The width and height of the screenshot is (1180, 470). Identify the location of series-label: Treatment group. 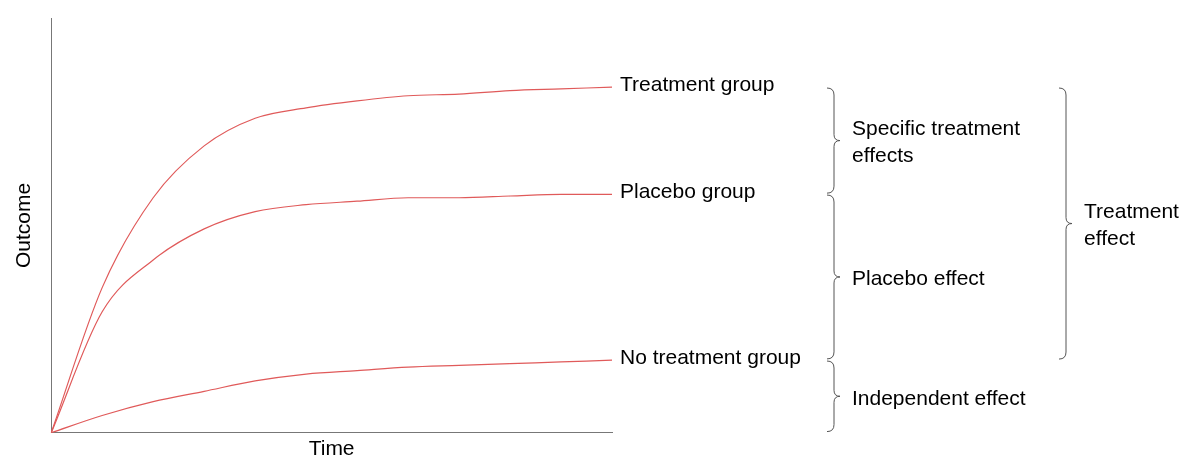
(697, 83).